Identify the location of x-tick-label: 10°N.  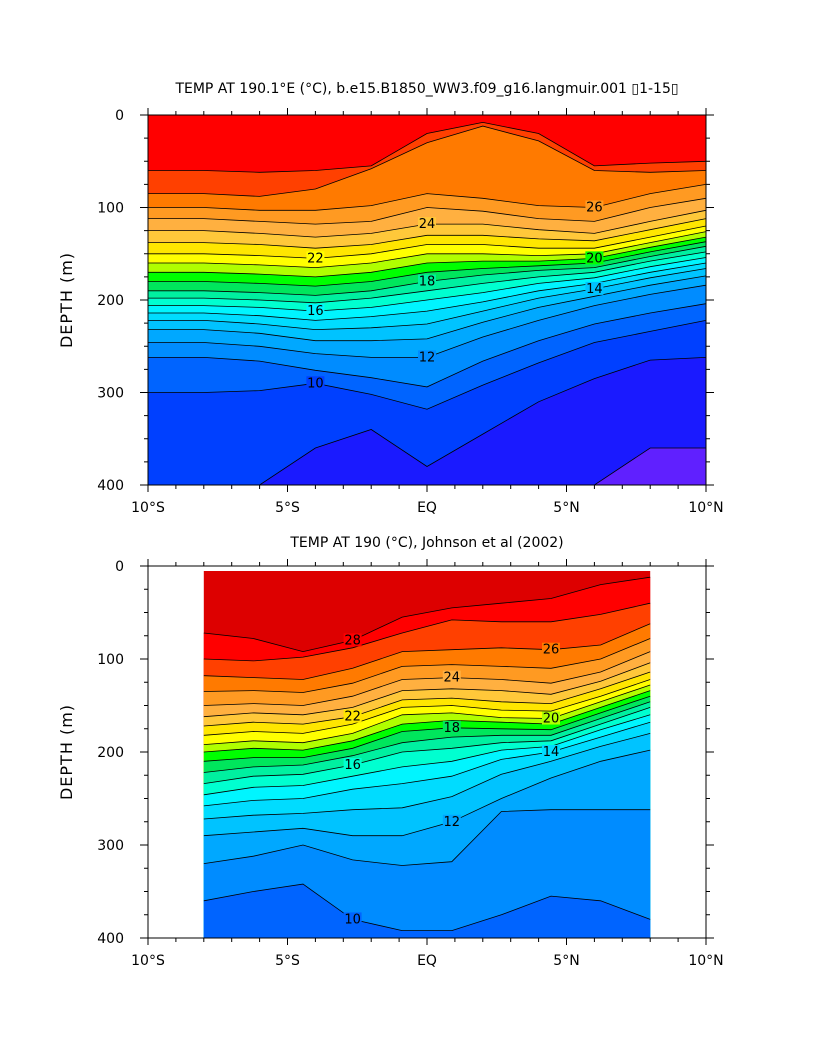
(705, 508).